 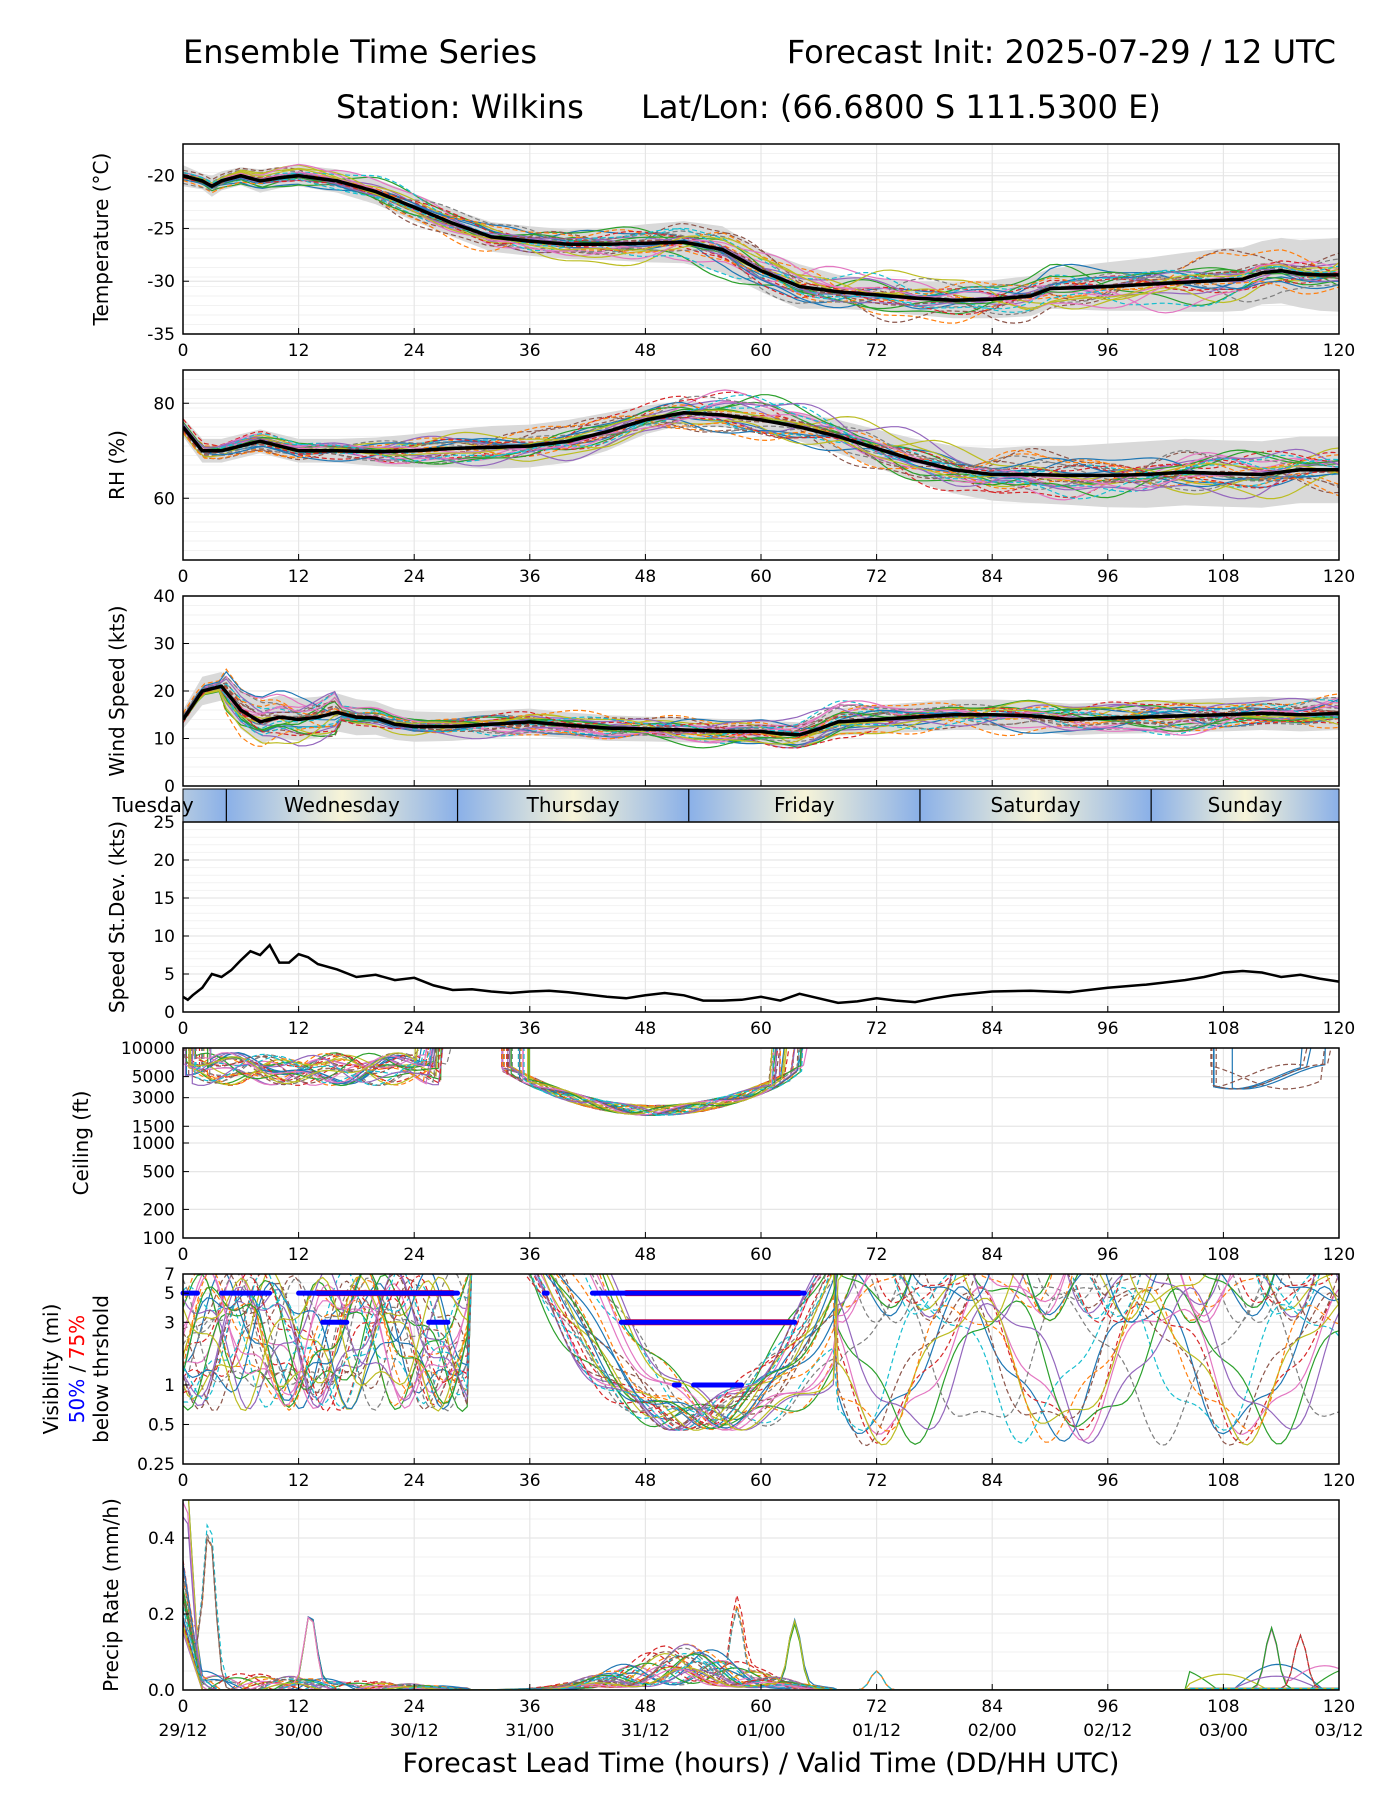 I want to click on temperature-xtick-label: 108, so click(x=1223, y=351).